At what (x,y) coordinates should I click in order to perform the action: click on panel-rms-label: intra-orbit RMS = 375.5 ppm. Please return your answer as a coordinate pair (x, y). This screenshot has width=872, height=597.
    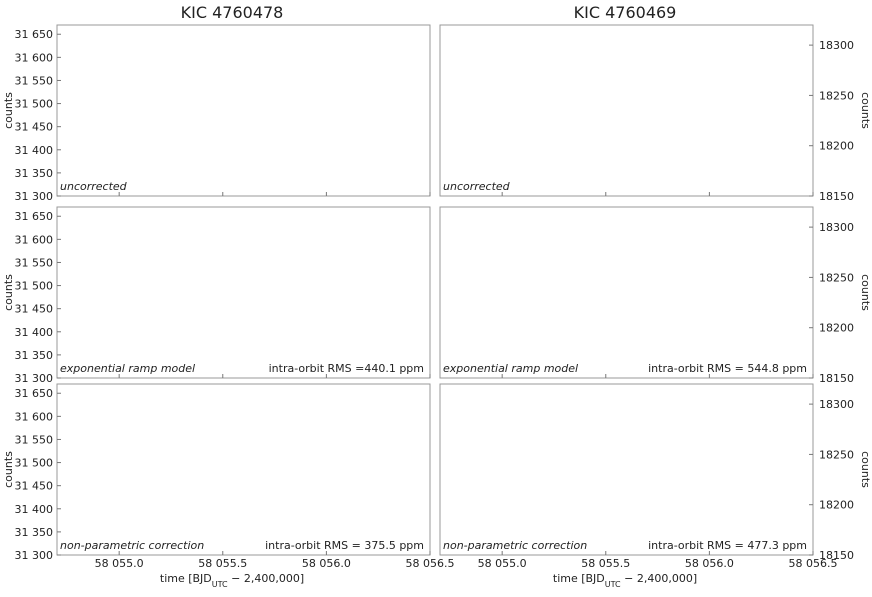
    Looking at the image, I should click on (344, 545).